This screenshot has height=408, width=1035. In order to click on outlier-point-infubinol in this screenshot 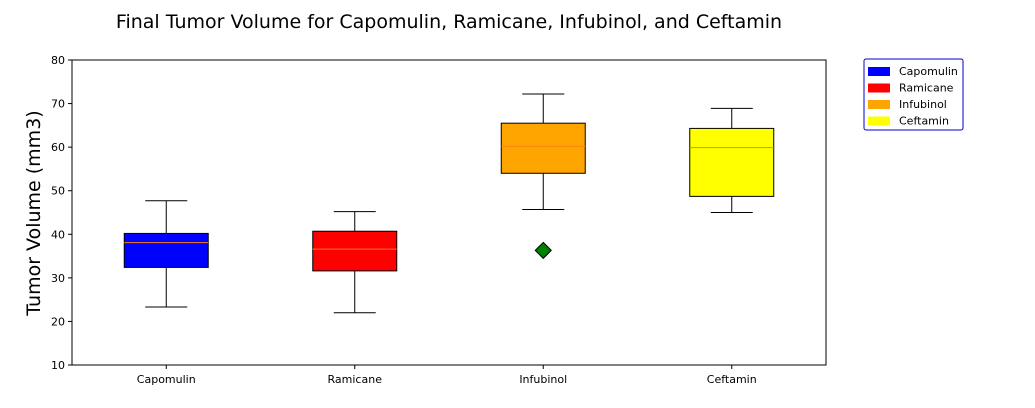, I will do `click(543, 250)`.